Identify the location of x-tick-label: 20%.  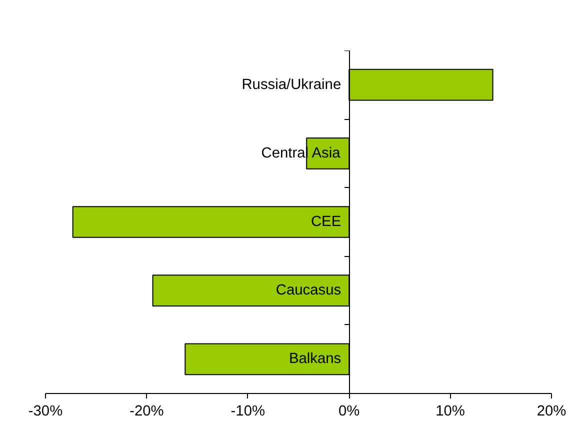
(551, 412).